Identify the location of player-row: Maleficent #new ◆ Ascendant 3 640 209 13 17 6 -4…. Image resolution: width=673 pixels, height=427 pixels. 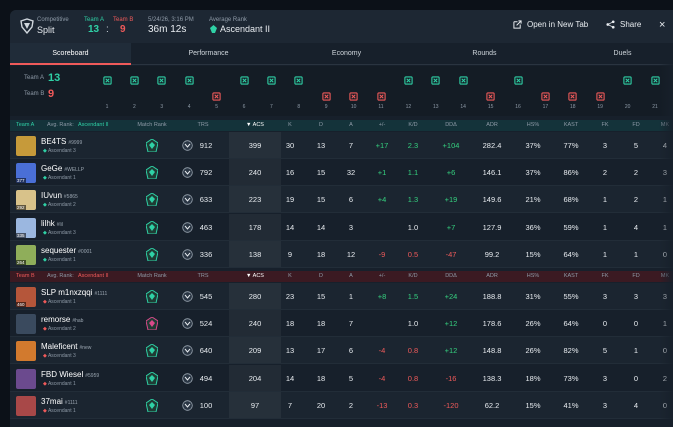
(341, 351).